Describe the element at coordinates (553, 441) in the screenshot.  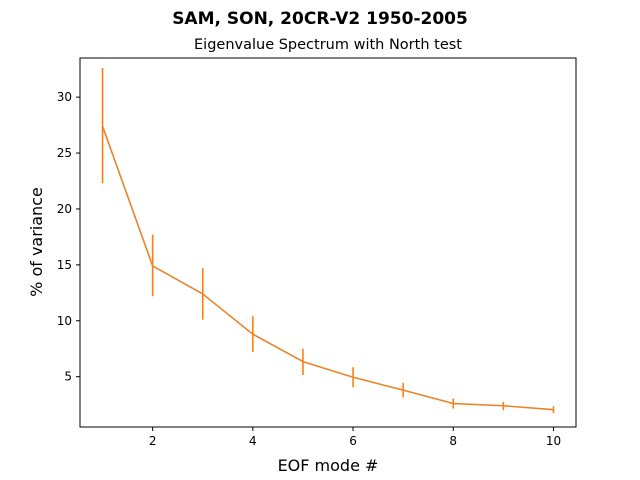
I see `x-tick-label: 10` at that location.